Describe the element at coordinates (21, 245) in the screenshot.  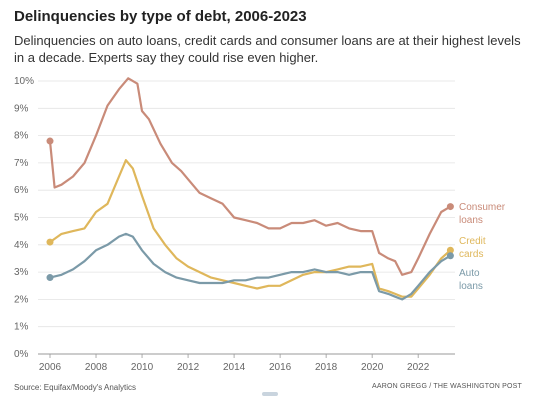
I see `y-tick-label: 4%` at that location.